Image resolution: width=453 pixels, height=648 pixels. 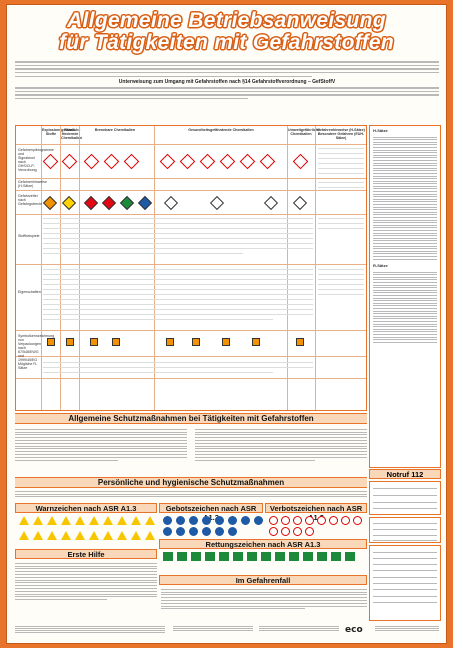 What do you see at coordinates (170, 342) in the screenshot?
I see `symbol-t-icon` at bounding box center [170, 342].